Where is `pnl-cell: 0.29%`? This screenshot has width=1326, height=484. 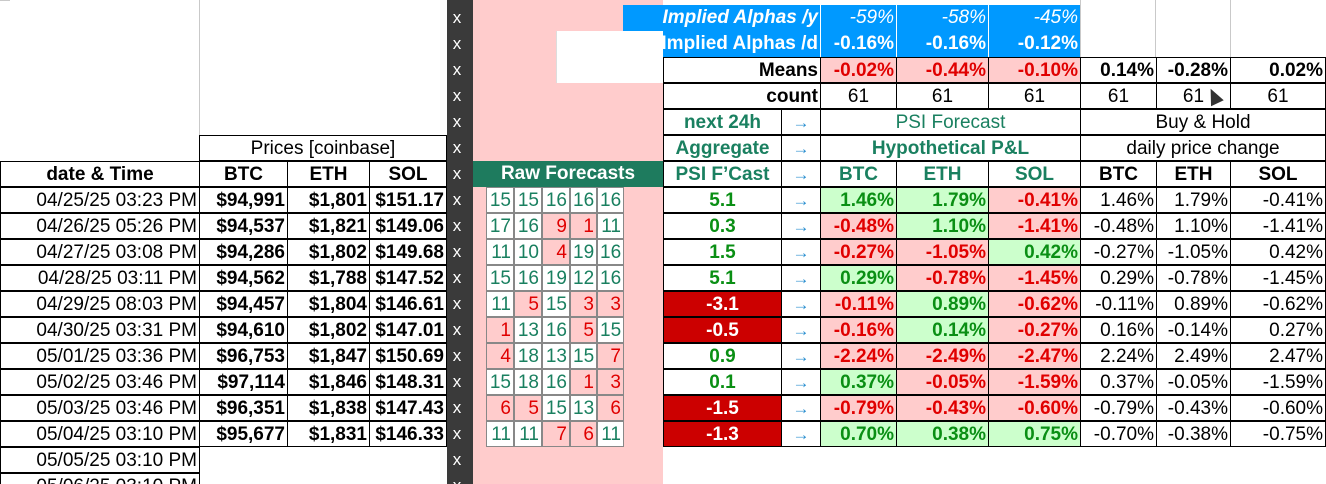
pnl-cell: 0.29% is located at coordinates (858, 278).